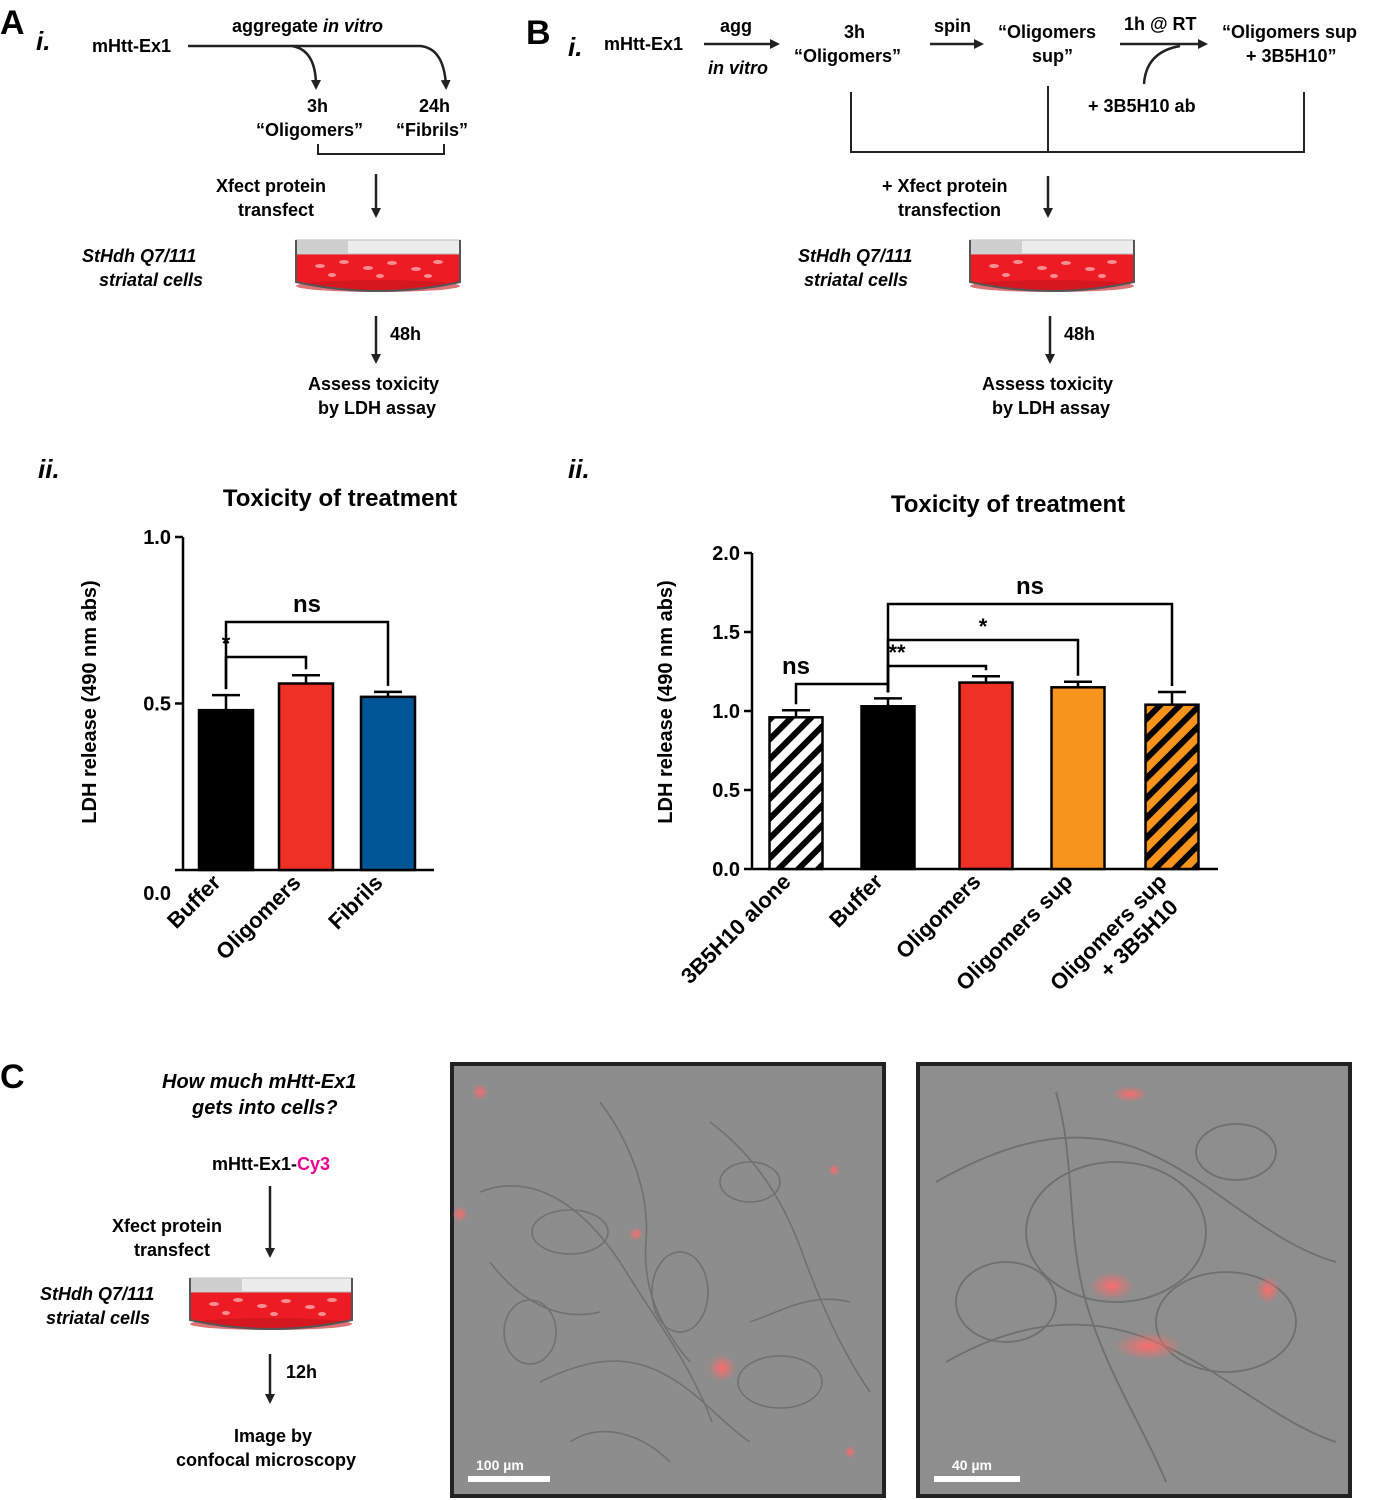  Describe the element at coordinates (1008, 504) in the screenshot. I see `chart-b-title: Toxicity of treatment` at that location.